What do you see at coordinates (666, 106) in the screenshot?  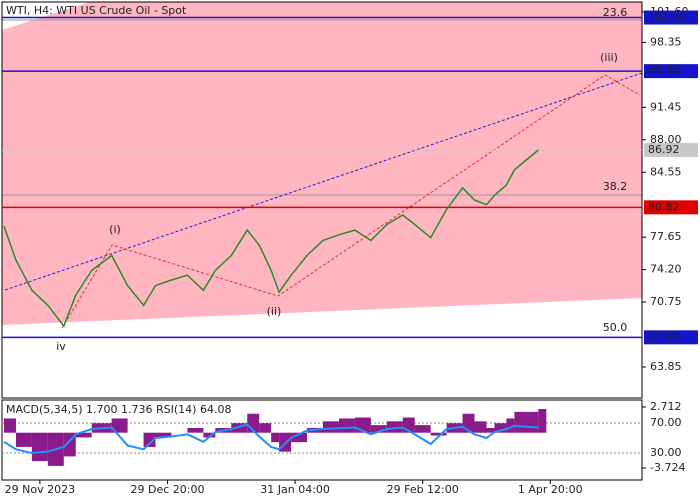 I see `y-tick-label: 91.45` at bounding box center [666, 106].